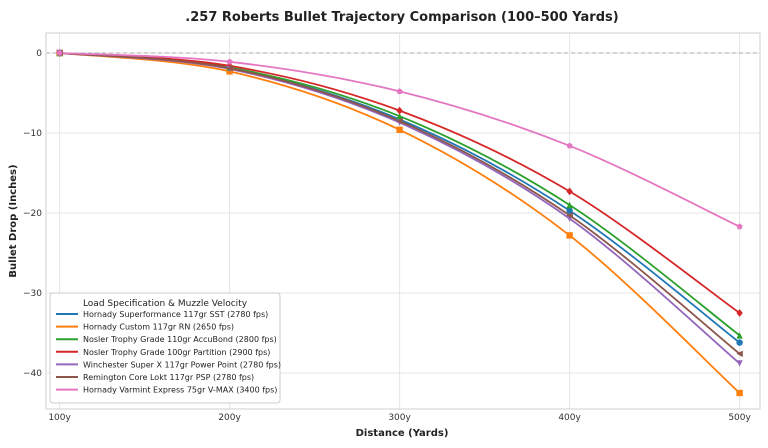 The height and width of the screenshot is (448, 768). I want to click on y-tick-label: −40, so click(32, 374).